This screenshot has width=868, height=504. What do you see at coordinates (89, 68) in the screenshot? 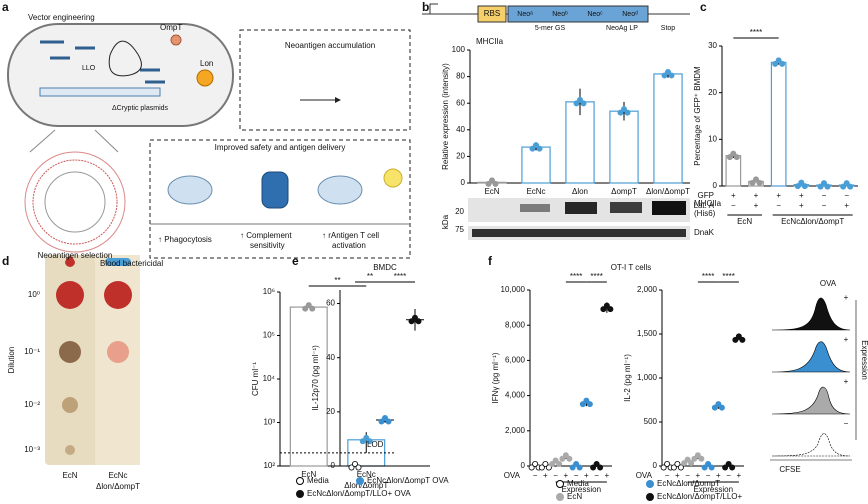
I see `schematic-label: LLO` at bounding box center [89, 68].